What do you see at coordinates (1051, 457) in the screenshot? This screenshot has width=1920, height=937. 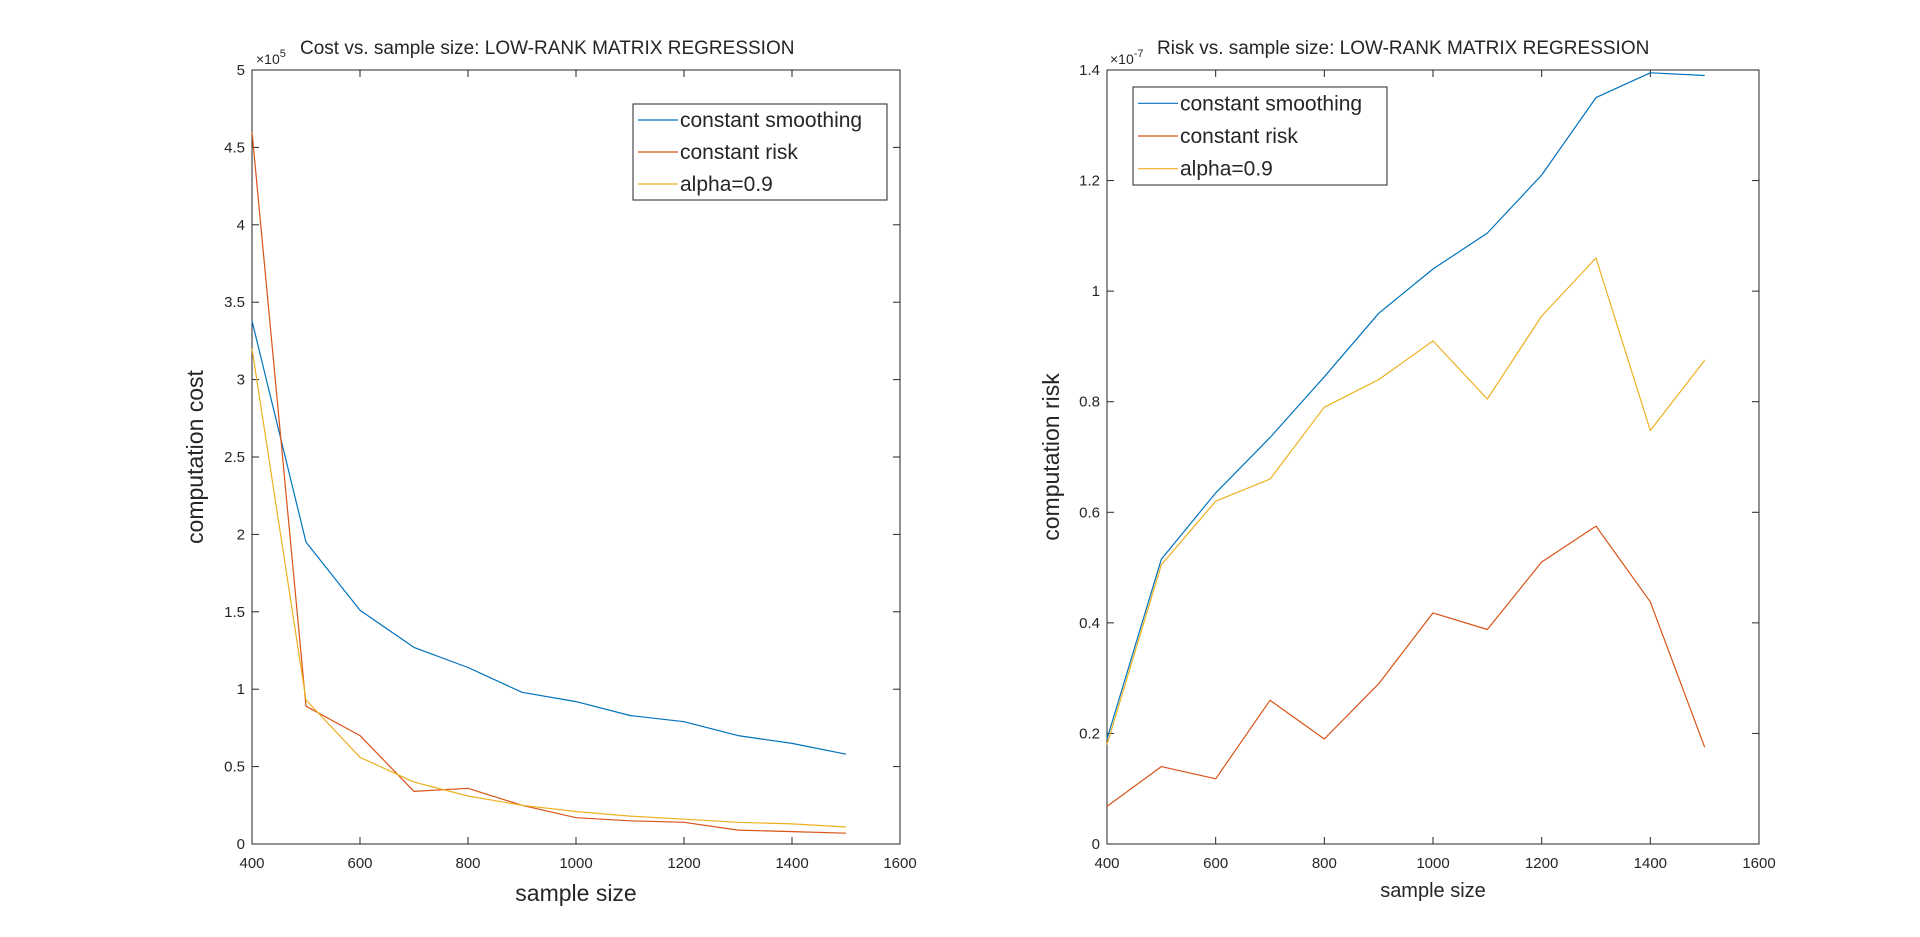 I see `y-axis-label: computation risk` at bounding box center [1051, 457].